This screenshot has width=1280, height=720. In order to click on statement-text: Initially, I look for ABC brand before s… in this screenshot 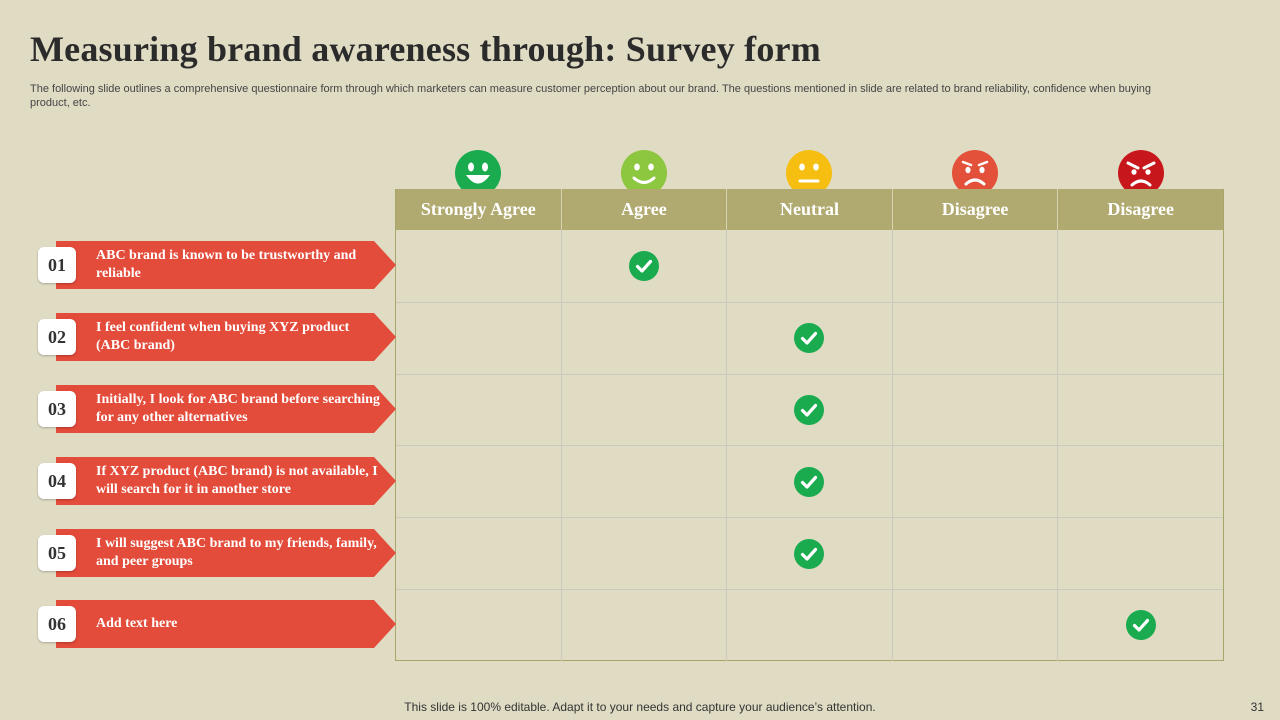, I will do `click(238, 408)`.